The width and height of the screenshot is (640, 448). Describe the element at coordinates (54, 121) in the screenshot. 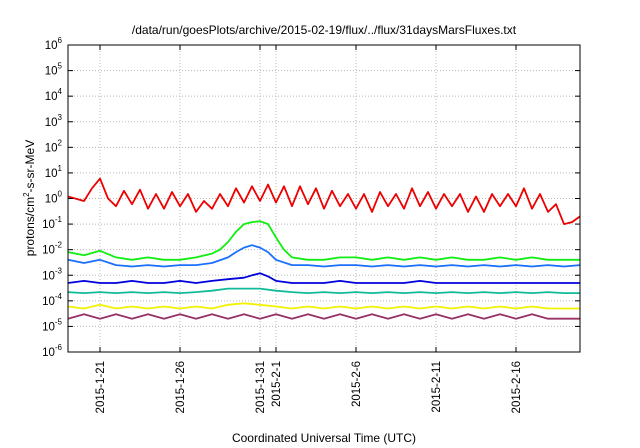

I see `y-tick-label: 10³` at that location.